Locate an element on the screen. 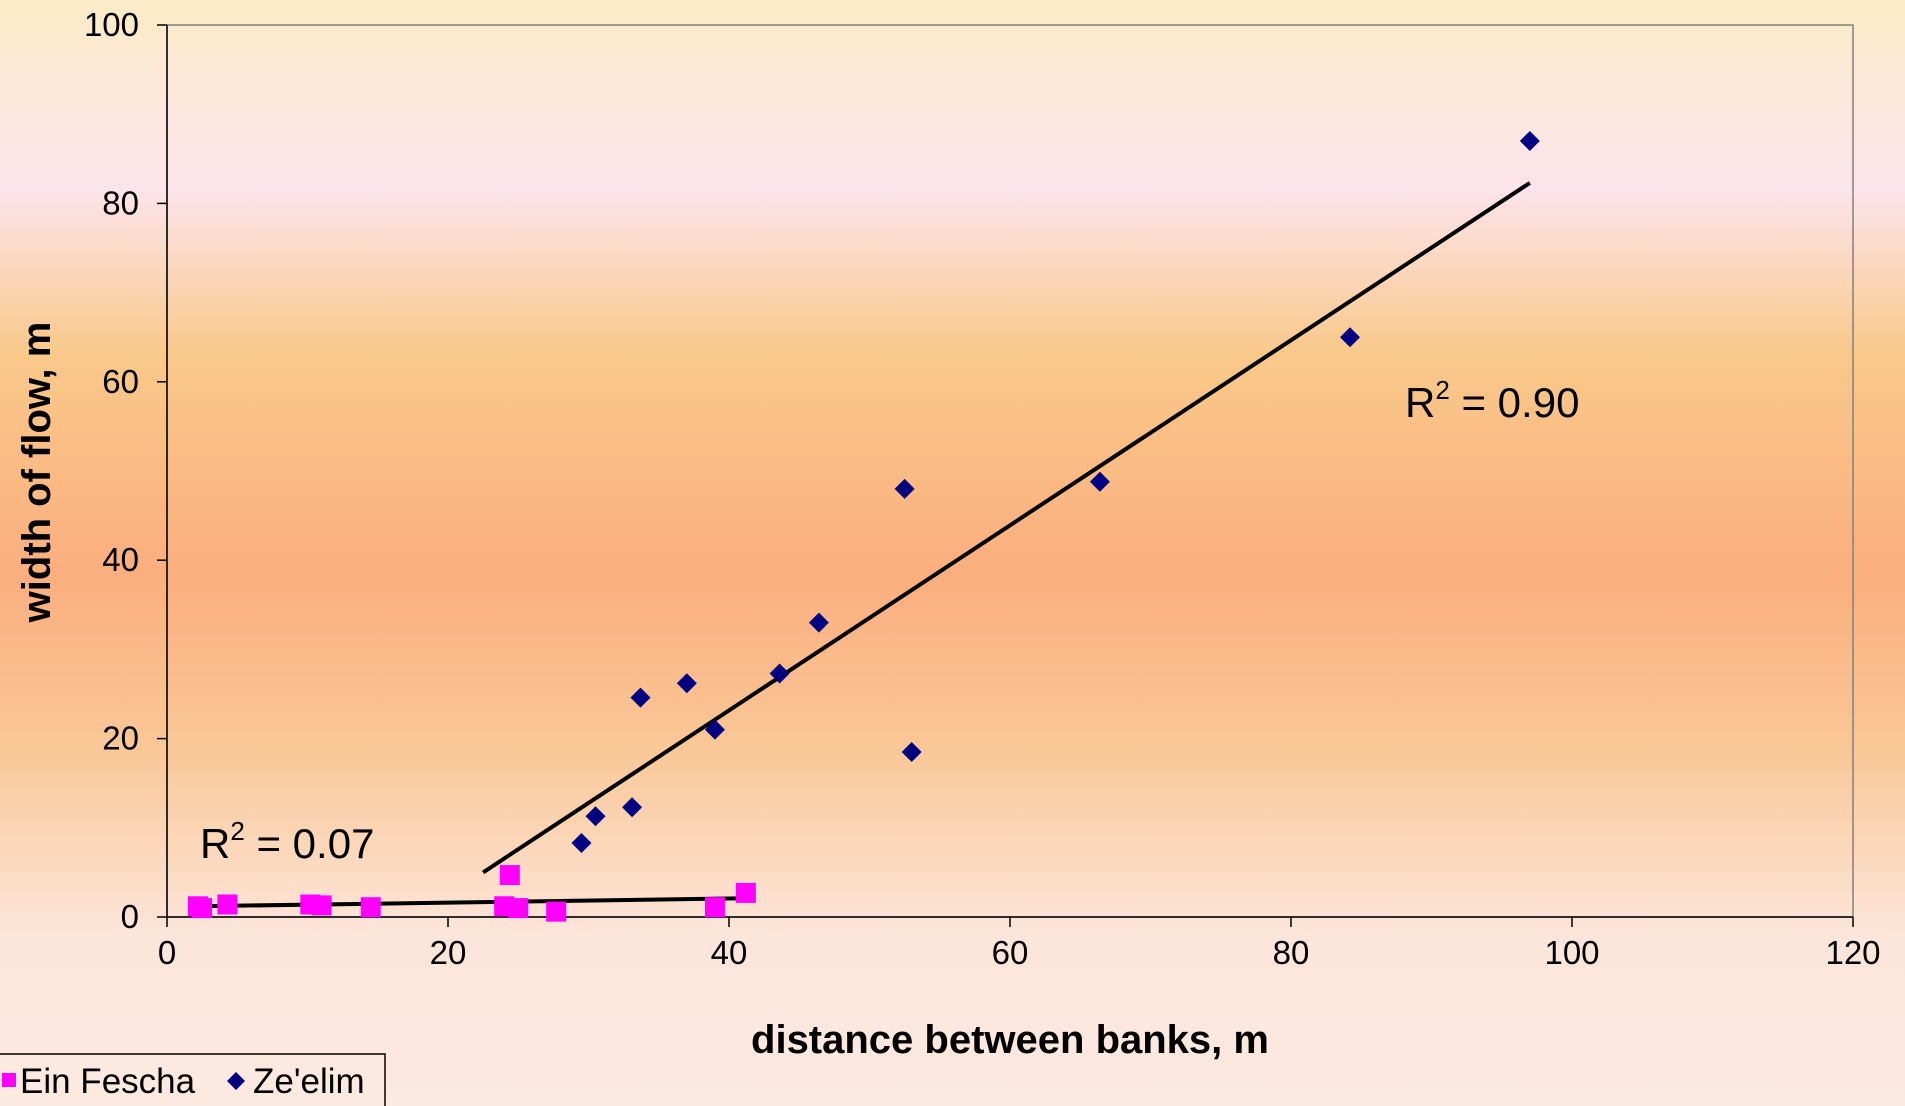  legend-box is located at coordinates (193, 1079).